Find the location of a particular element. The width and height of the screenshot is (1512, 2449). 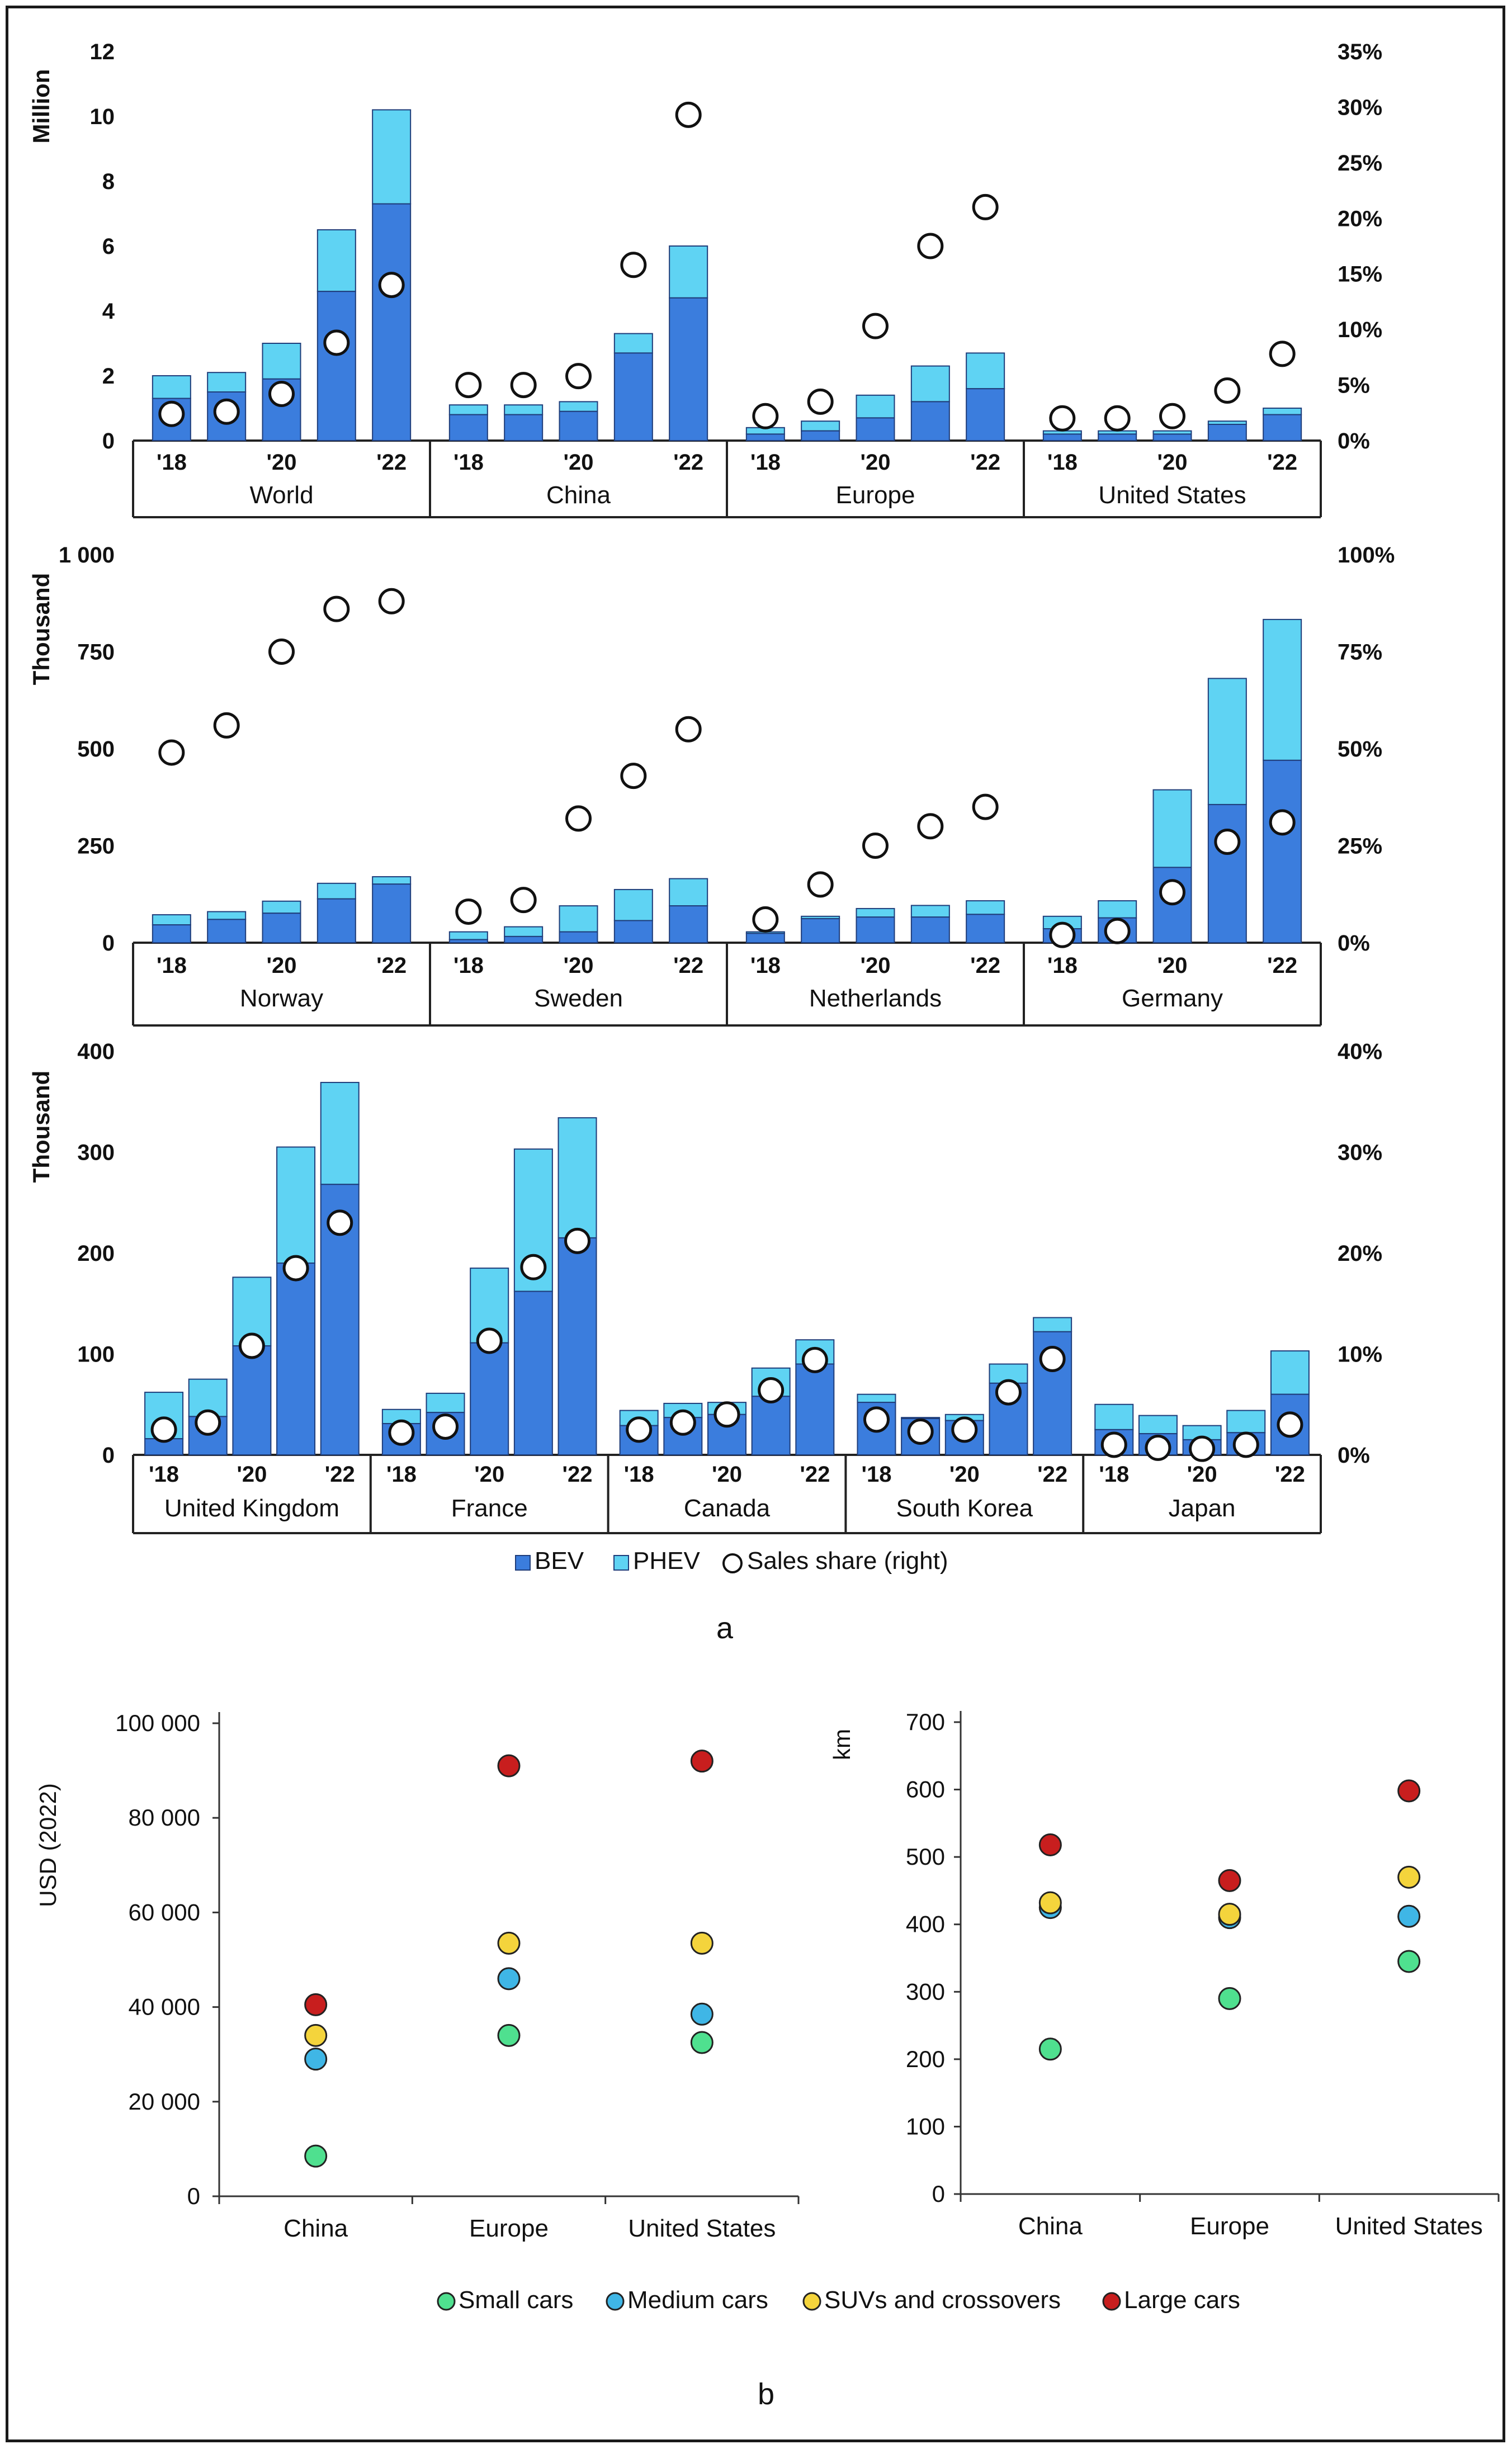

y-tick-label: 100 is located at coordinates (96, 1354).